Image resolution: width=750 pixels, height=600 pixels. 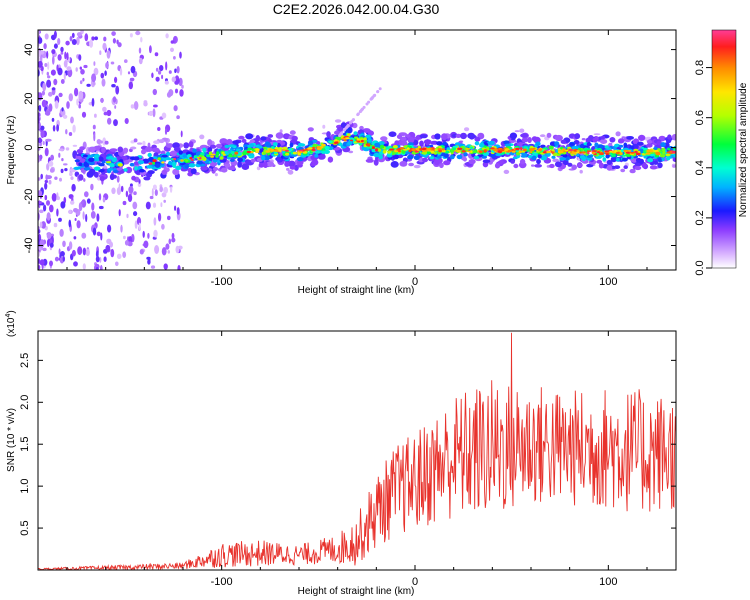 What do you see at coordinates (743, 149) in the screenshot?
I see `colorbar-label: Normalized spectral amplitude` at bounding box center [743, 149].